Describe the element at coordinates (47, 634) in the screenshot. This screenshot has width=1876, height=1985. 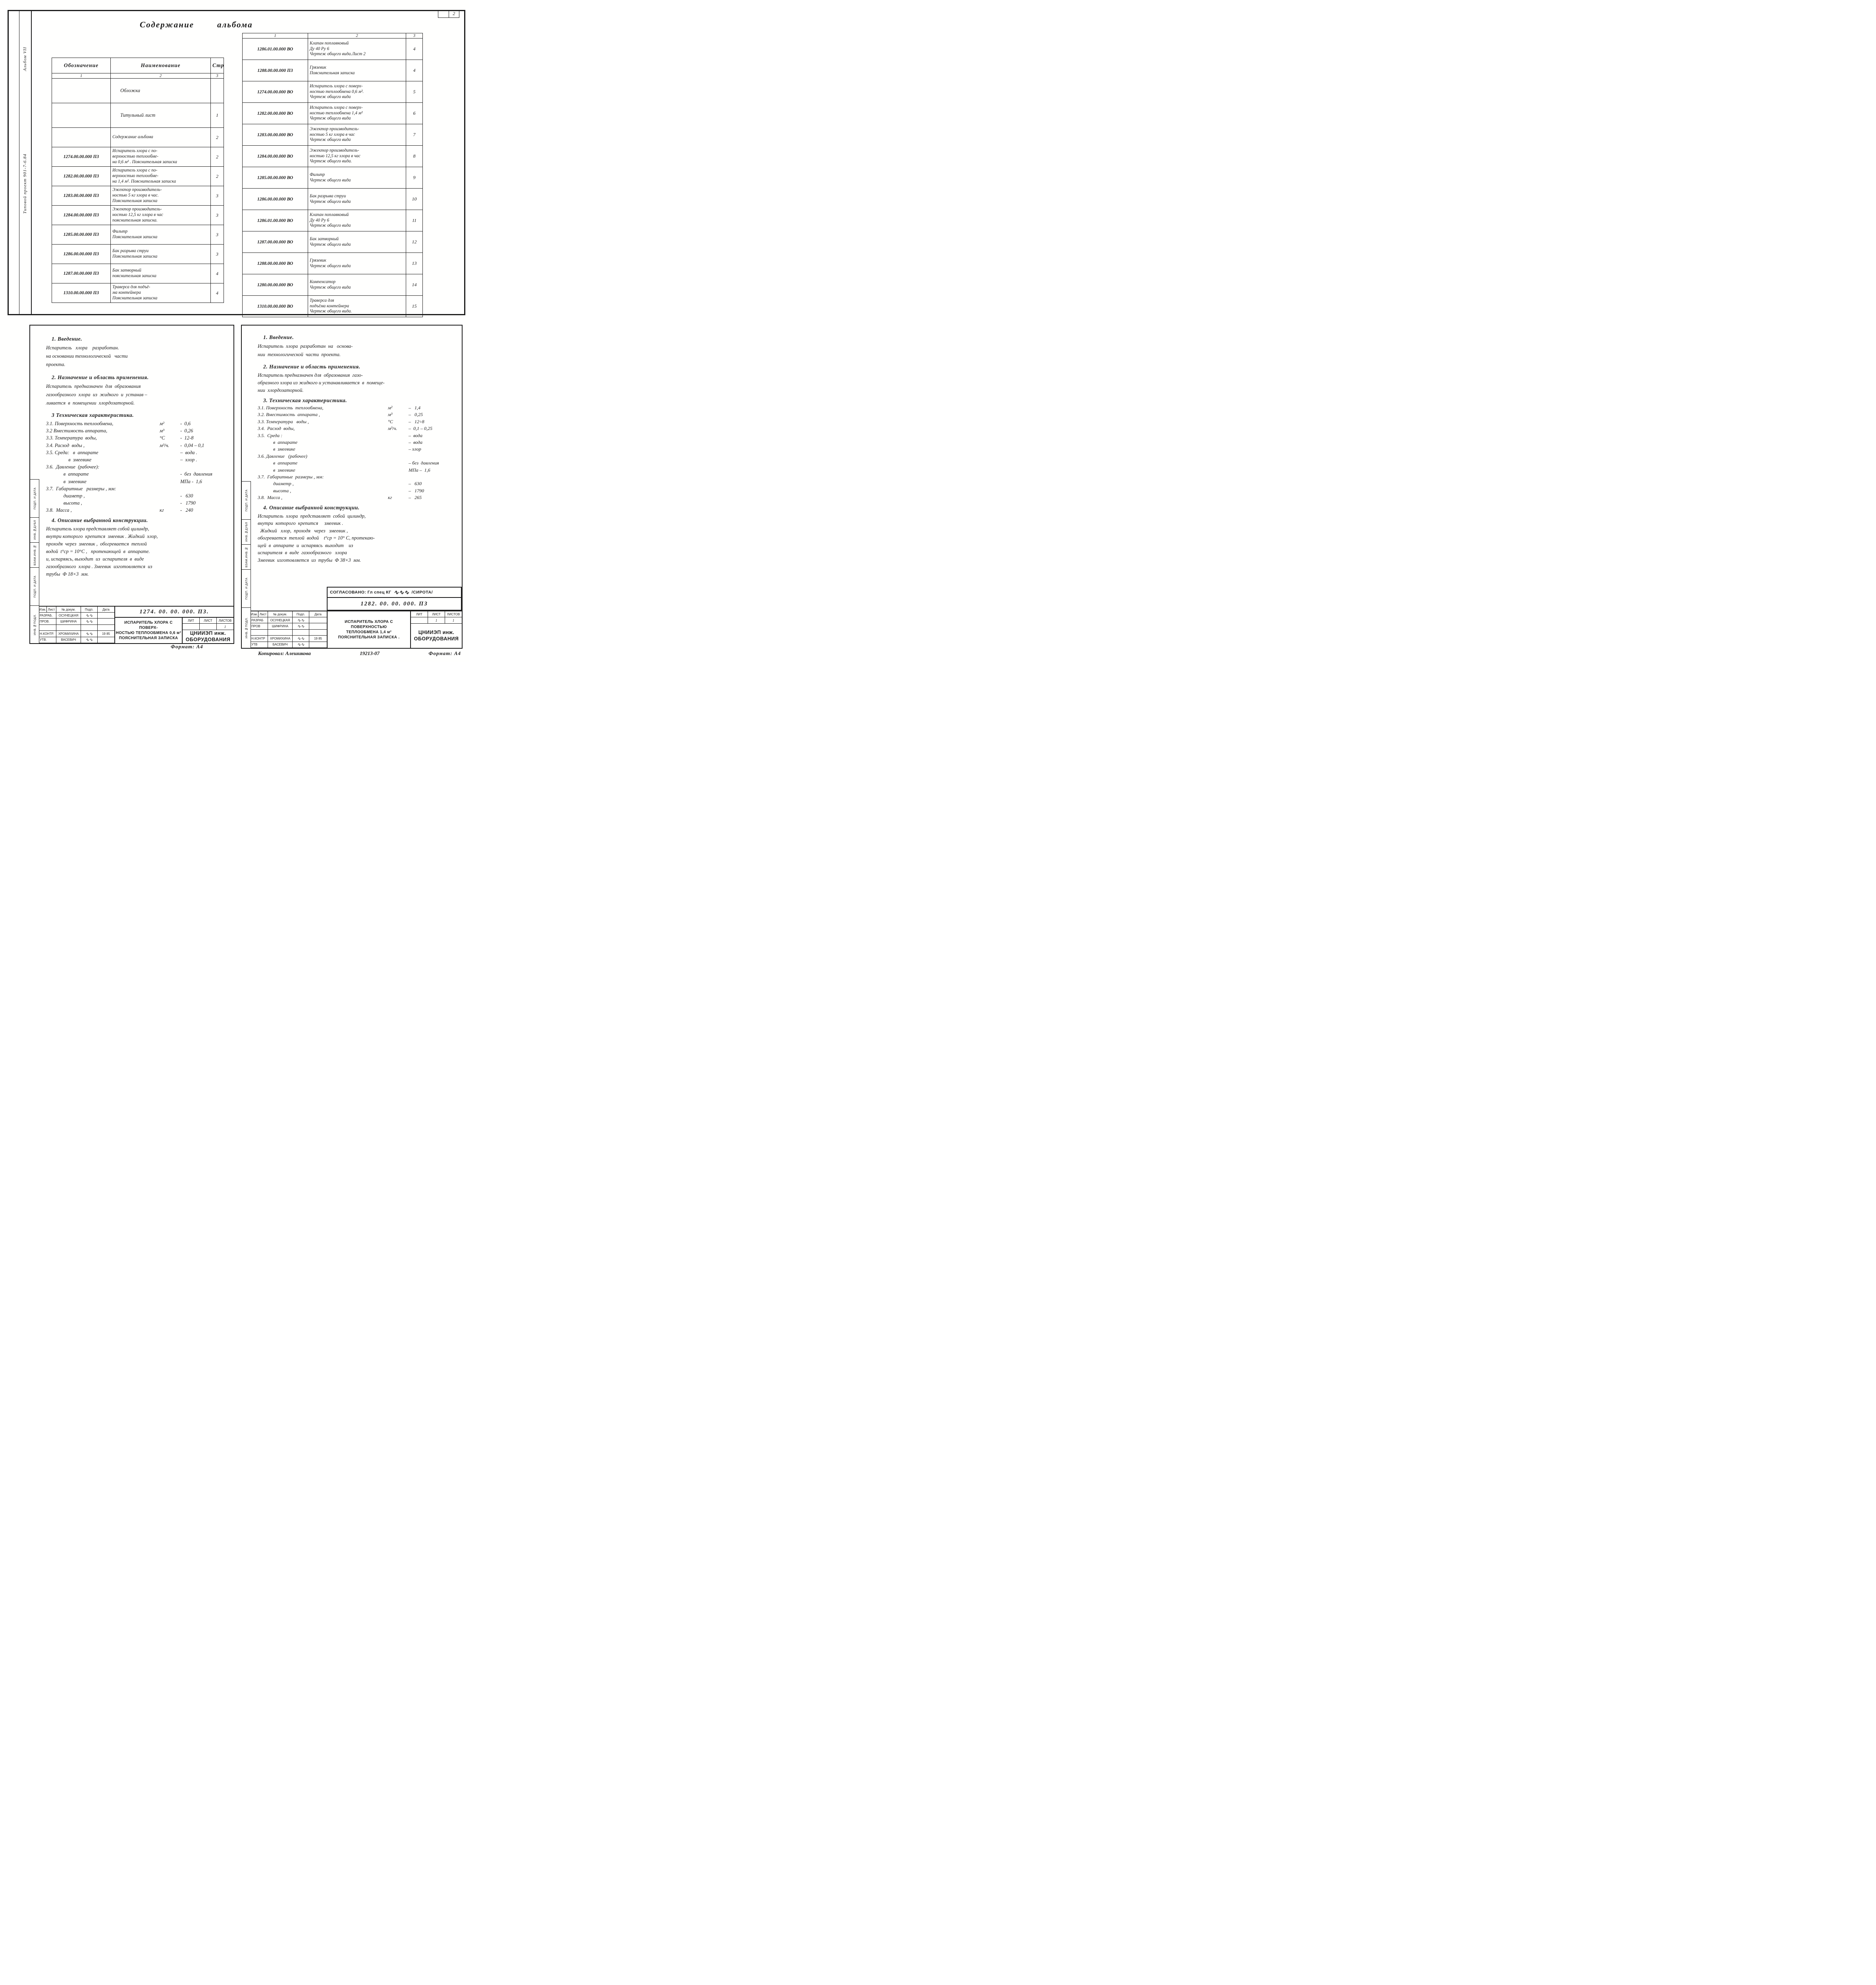
I see `role-label: Н.КОНТР.` at that location.